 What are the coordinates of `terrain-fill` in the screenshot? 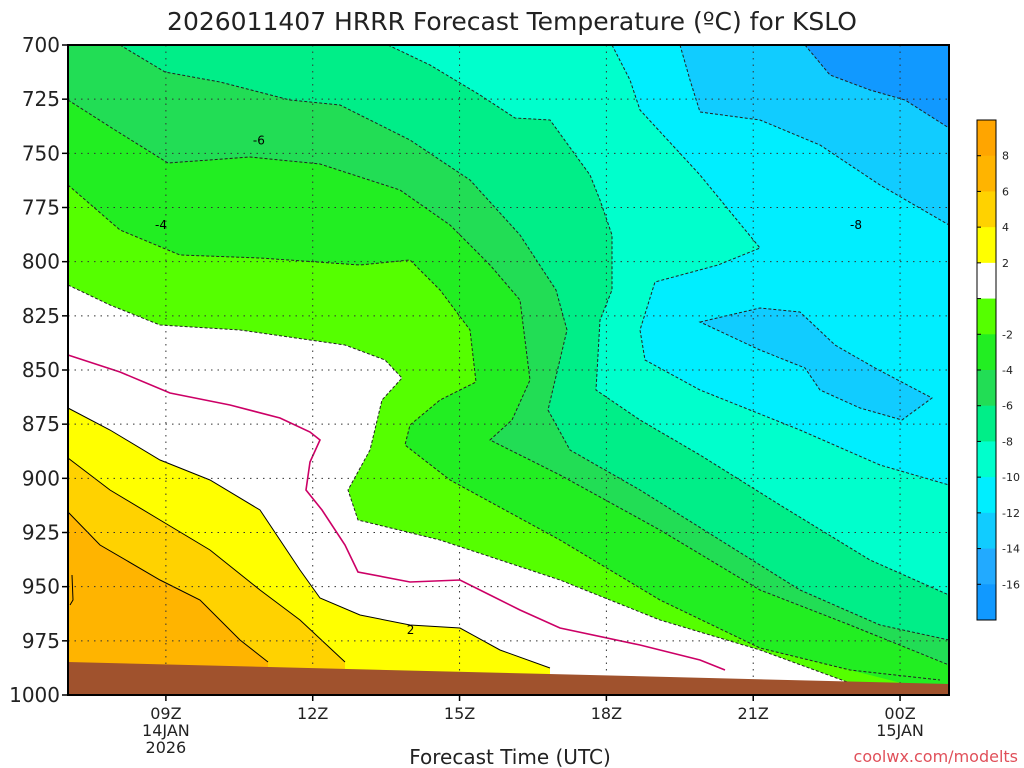 It's located at (508, 678).